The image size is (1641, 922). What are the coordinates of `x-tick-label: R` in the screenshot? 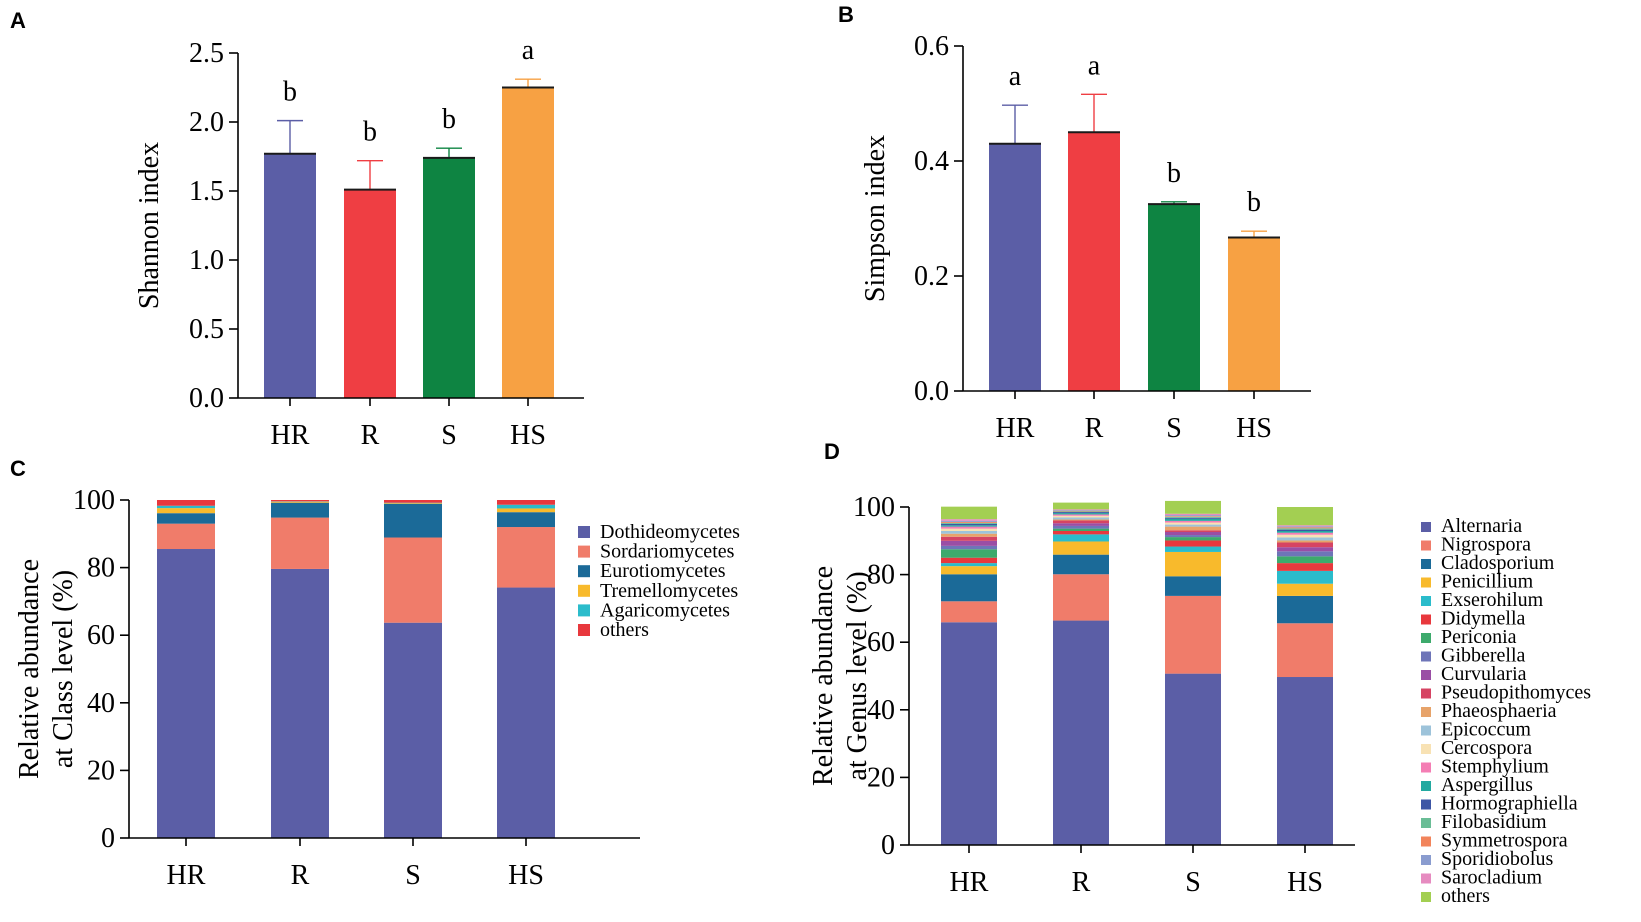 It's located at (300, 875).